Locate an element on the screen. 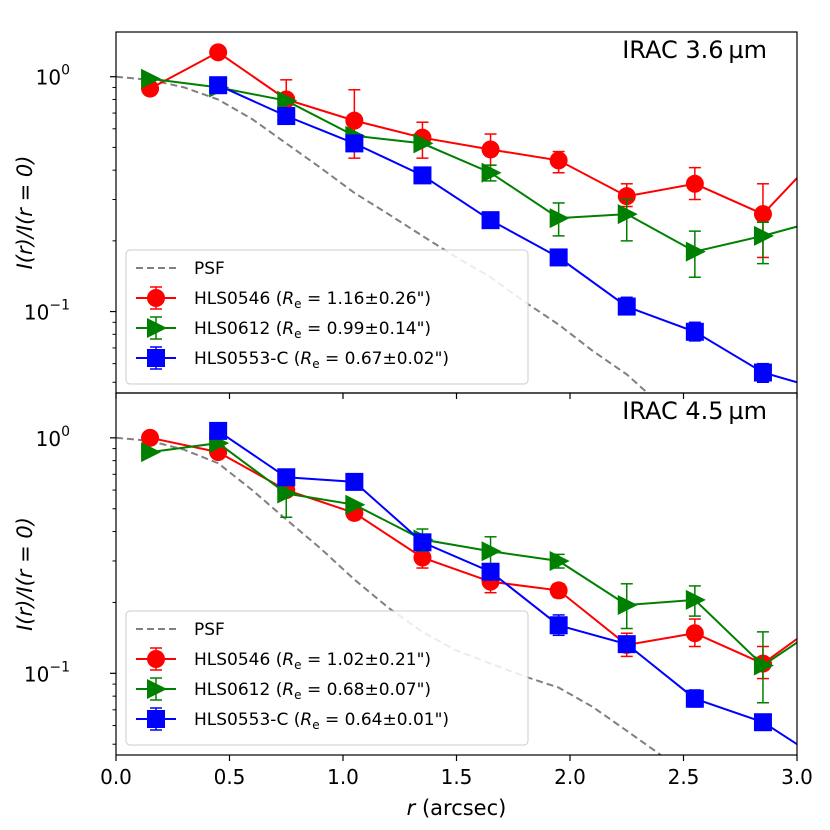 The height and width of the screenshot is (830, 830). legend-re-value: 0.68±0.07" is located at coordinates (376, 690).